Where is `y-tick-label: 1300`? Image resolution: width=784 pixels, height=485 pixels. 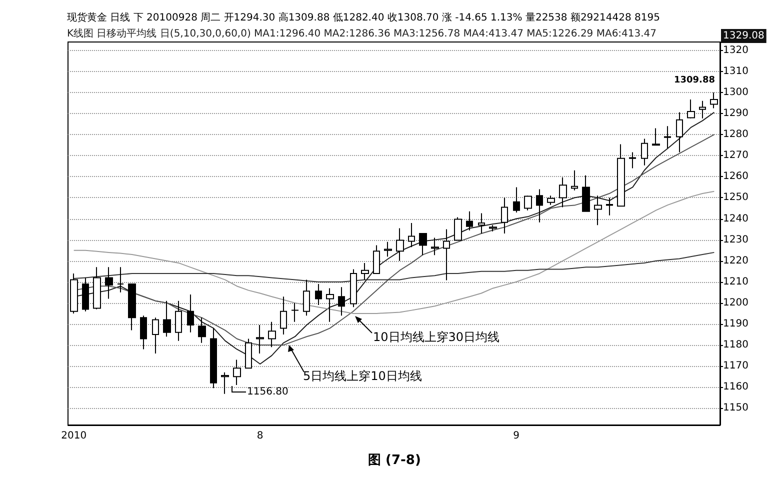 y-tick-label: 1300 is located at coordinates (735, 92).